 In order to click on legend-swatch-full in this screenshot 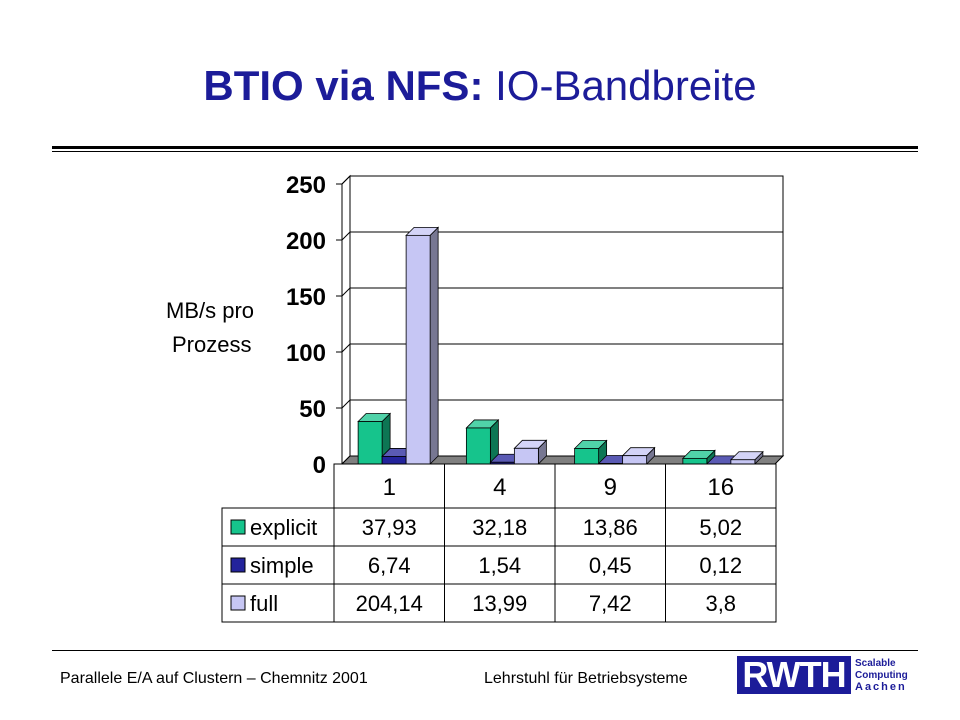, I will do `click(238, 603)`.